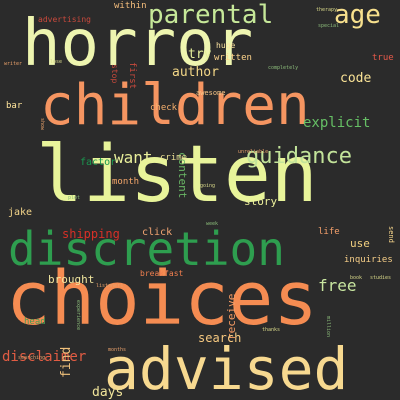 The width and height of the screenshot is (400, 400). I want to click on word-months: months, so click(117, 350).